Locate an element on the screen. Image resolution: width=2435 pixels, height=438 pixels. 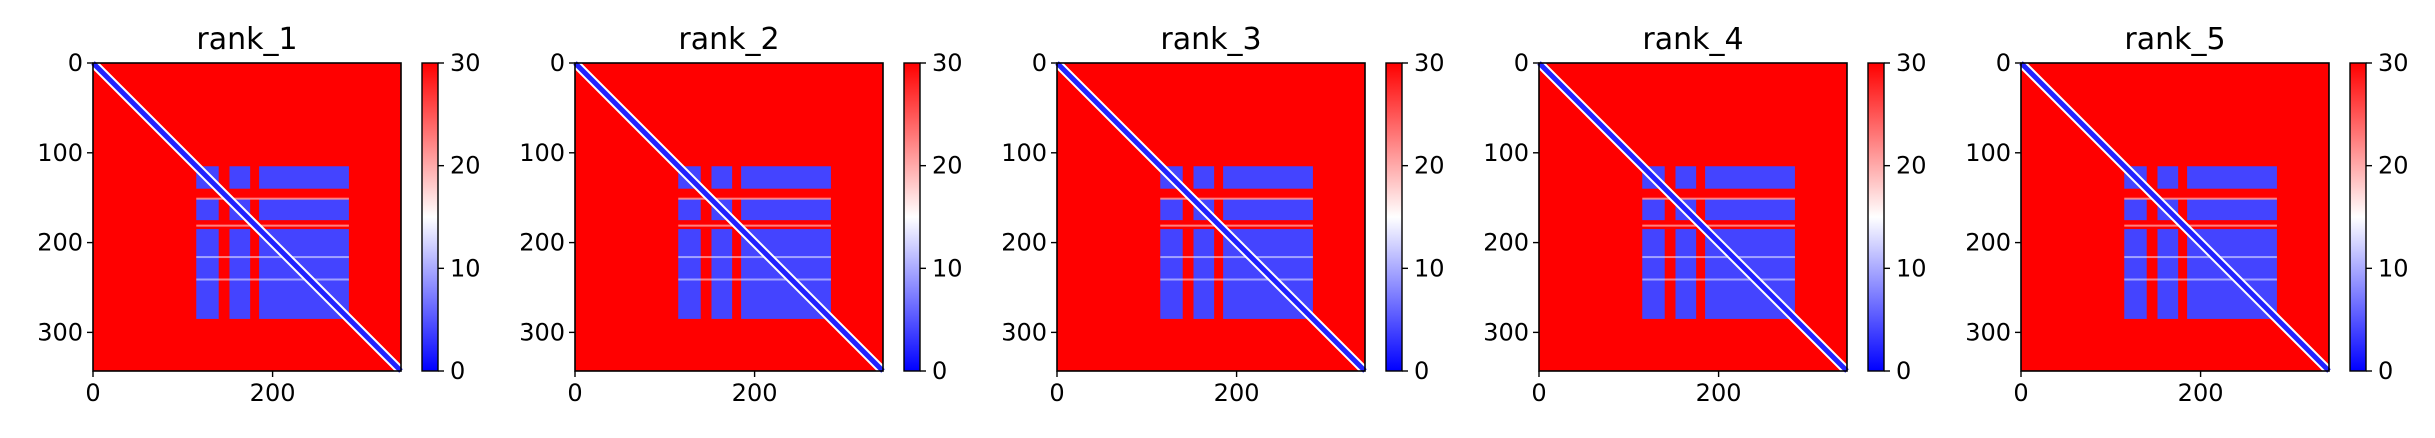
subplot-title: rank_3 is located at coordinates (1210, 39).